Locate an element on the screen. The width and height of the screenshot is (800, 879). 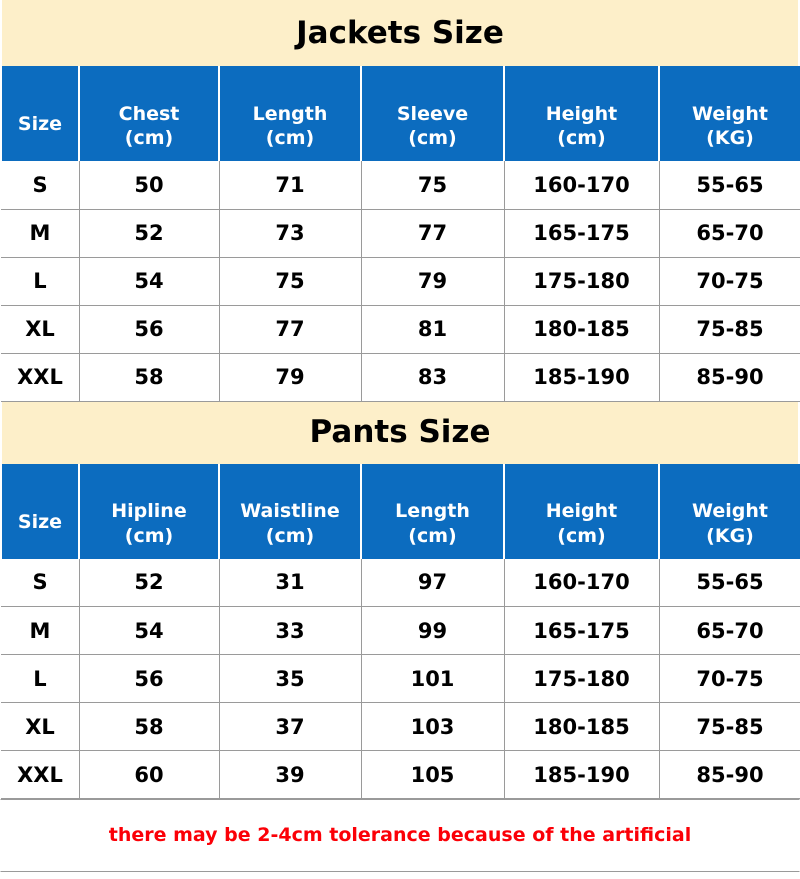
cell-sleeve: 75 is located at coordinates (432, 185).